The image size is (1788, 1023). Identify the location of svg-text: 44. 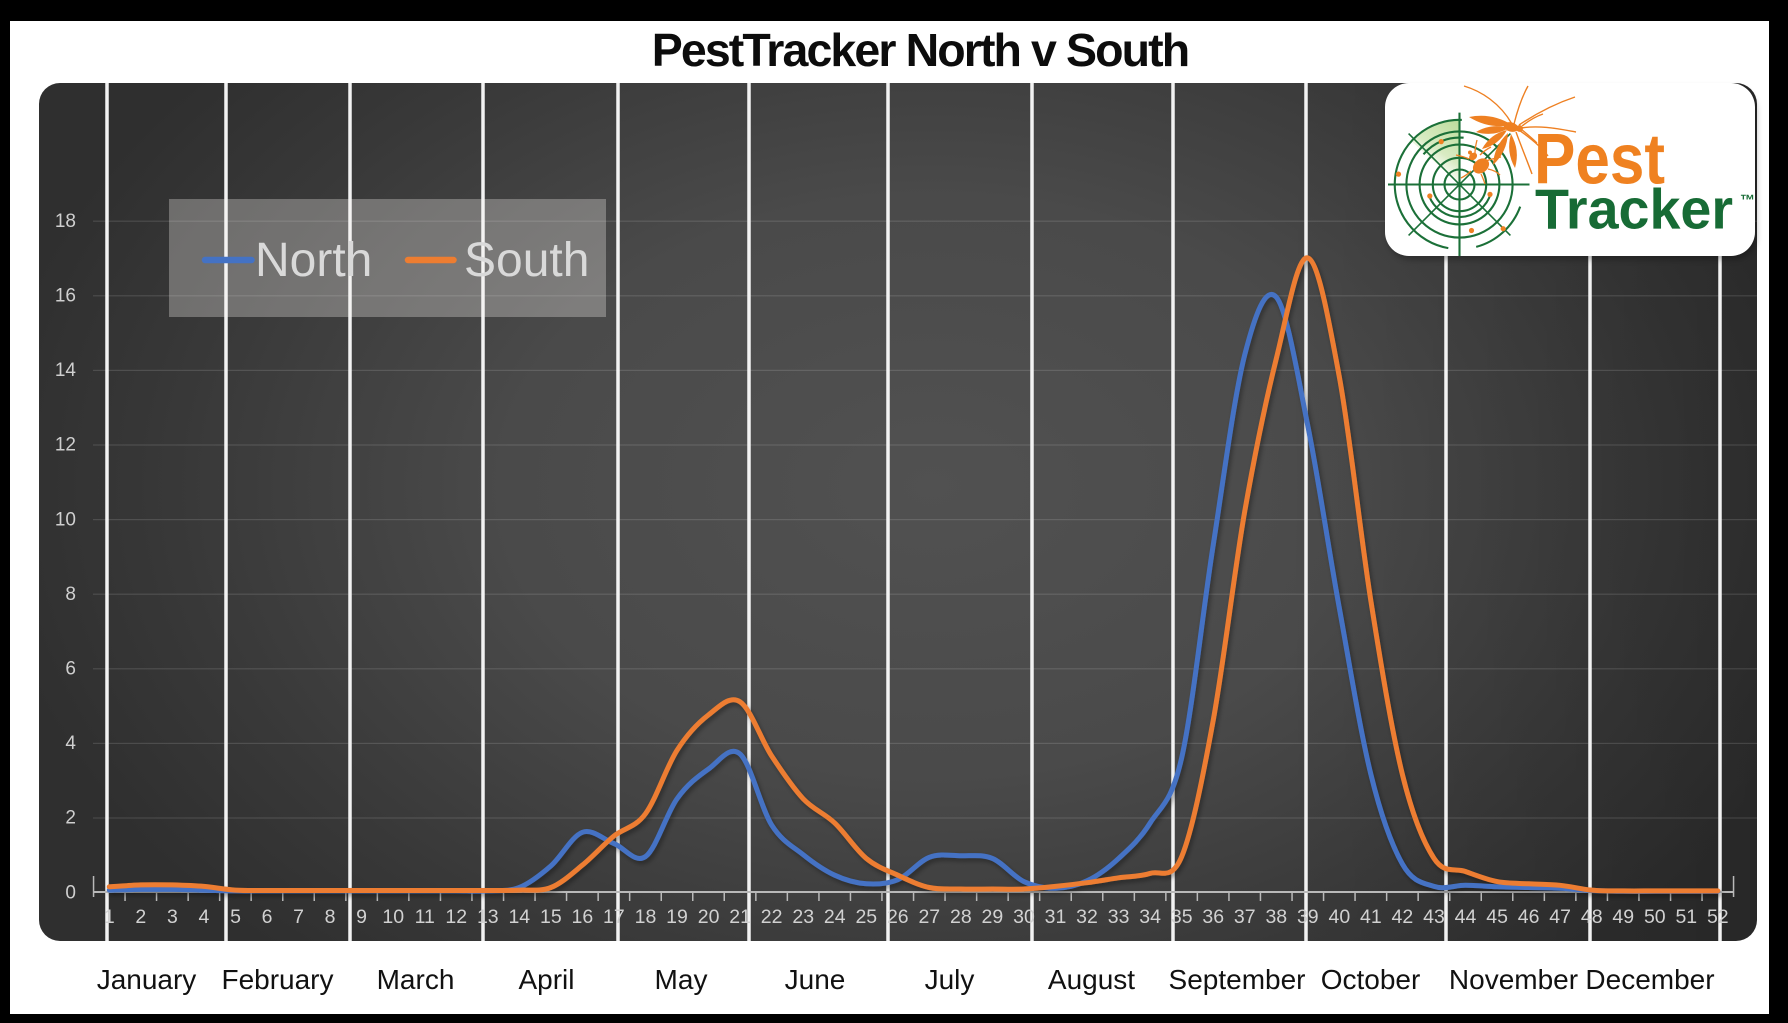
(1466, 917).